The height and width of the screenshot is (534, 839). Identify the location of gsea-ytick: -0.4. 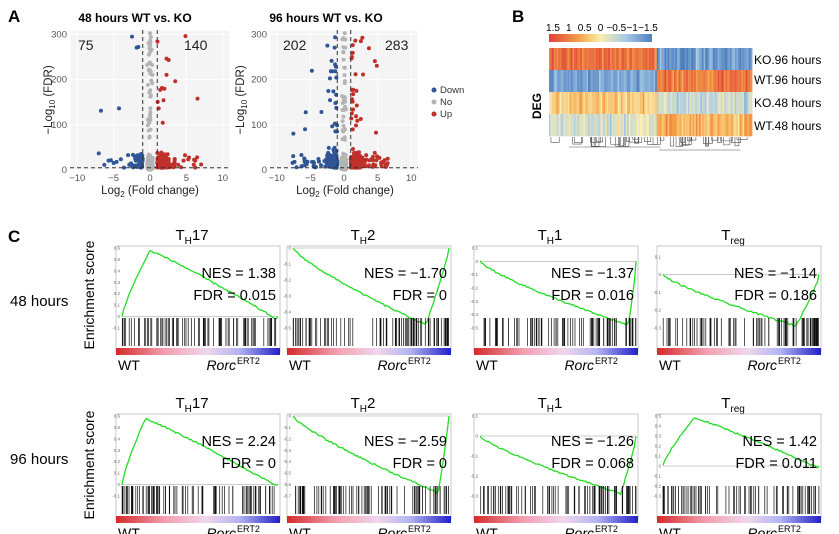
(474, 314).